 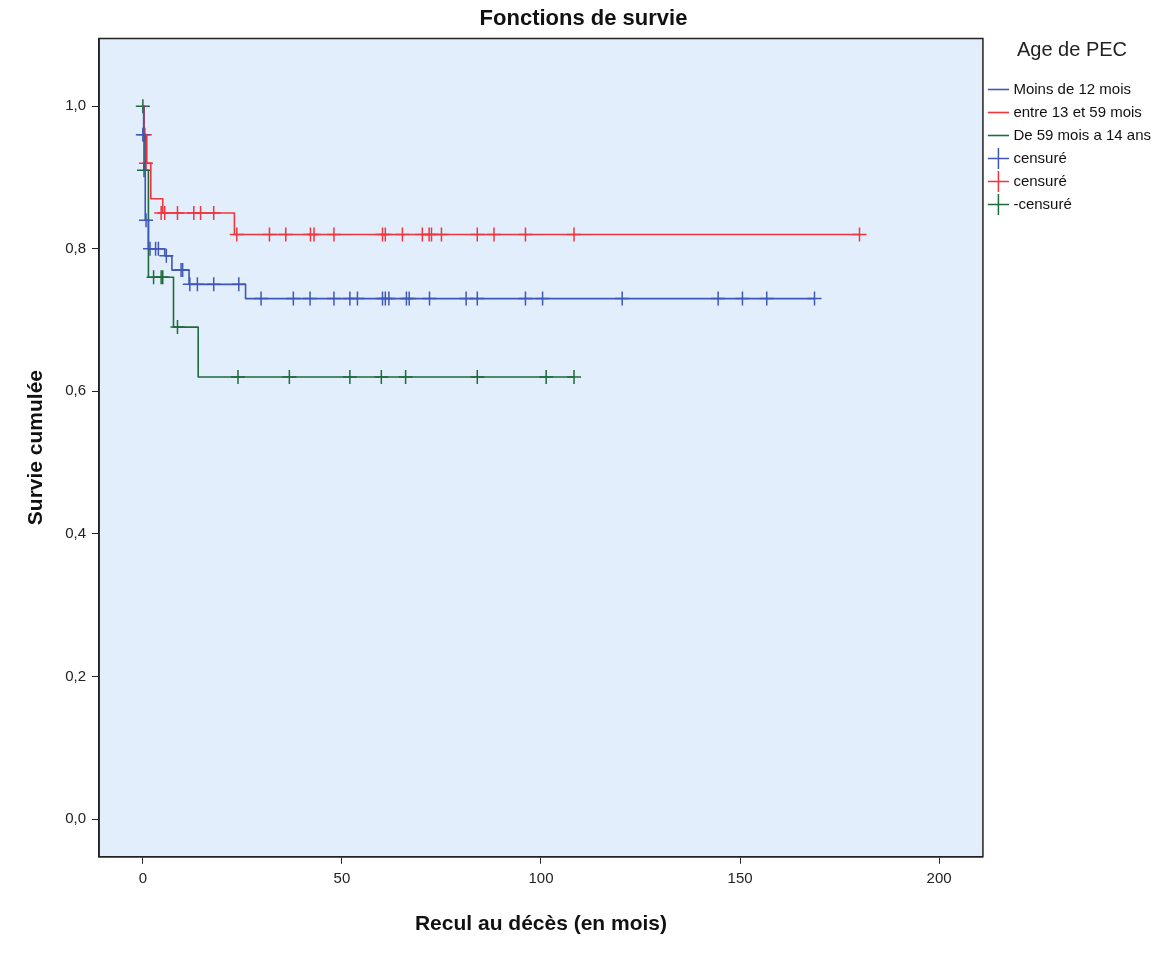 I want to click on x-tick-label: 50, so click(x=342, y=877).